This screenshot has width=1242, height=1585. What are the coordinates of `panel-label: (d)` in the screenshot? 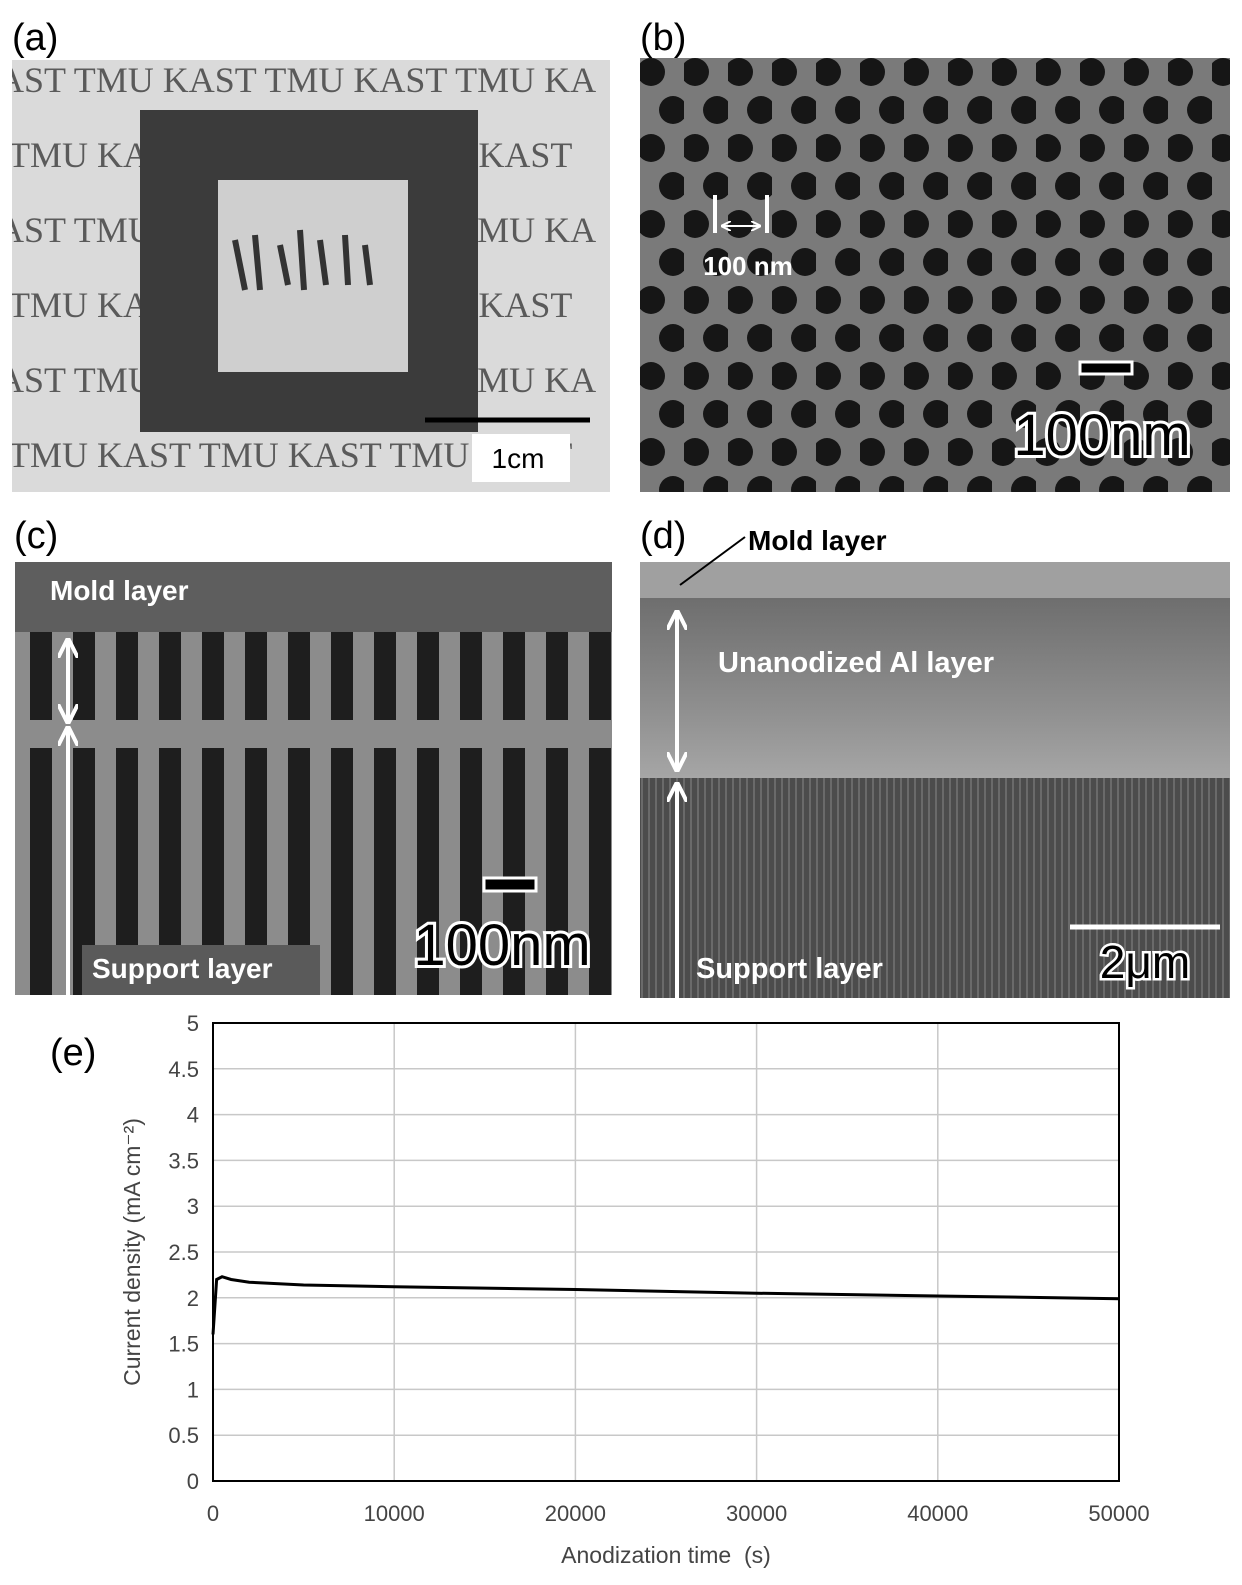 It's located at (663, 536).